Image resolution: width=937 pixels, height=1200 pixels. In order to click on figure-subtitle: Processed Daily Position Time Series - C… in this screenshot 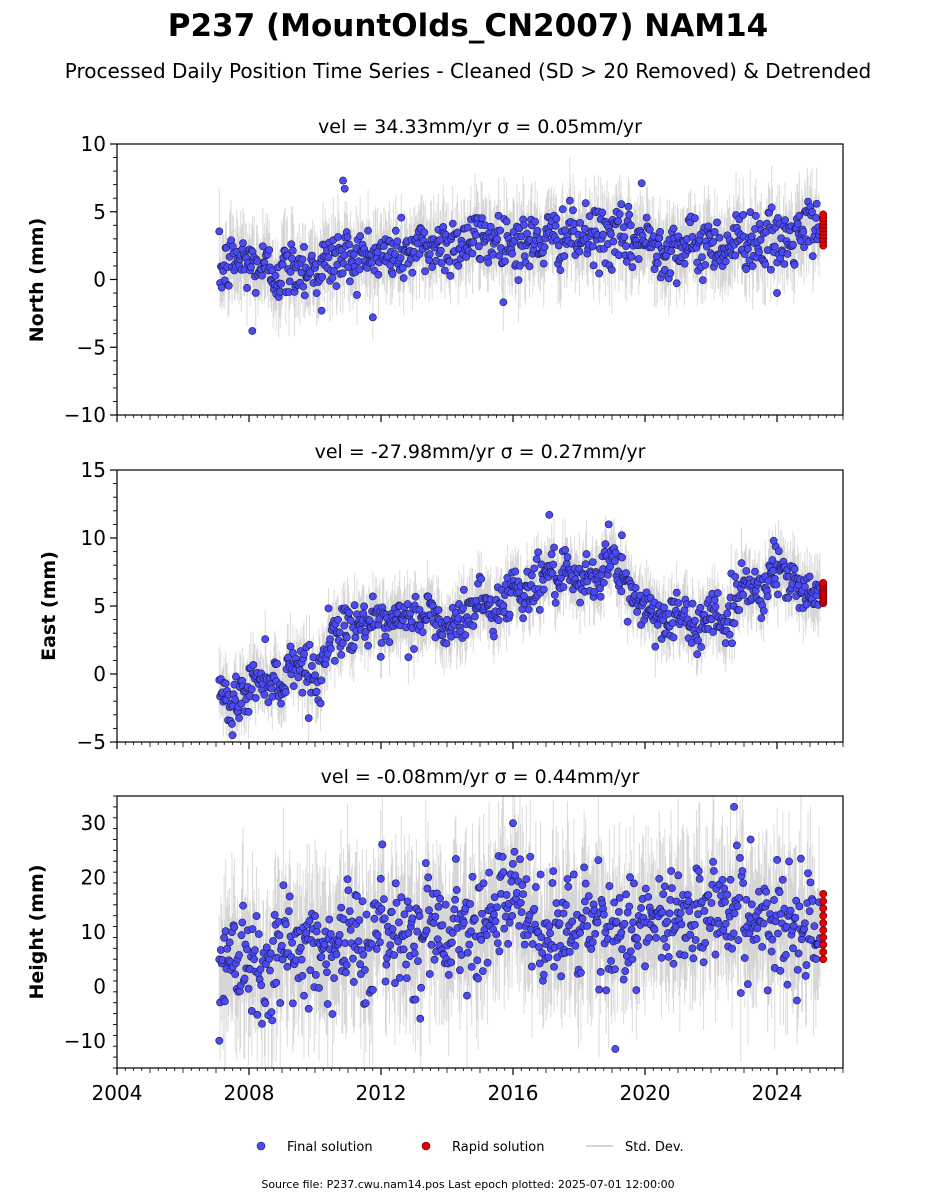, I will do `click(468, 71)`.